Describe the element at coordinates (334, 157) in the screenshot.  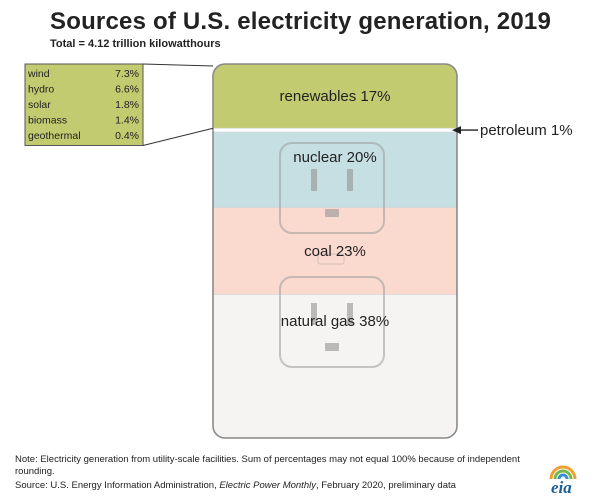
I see `label-nuclear: nuclear 20%` at that location.